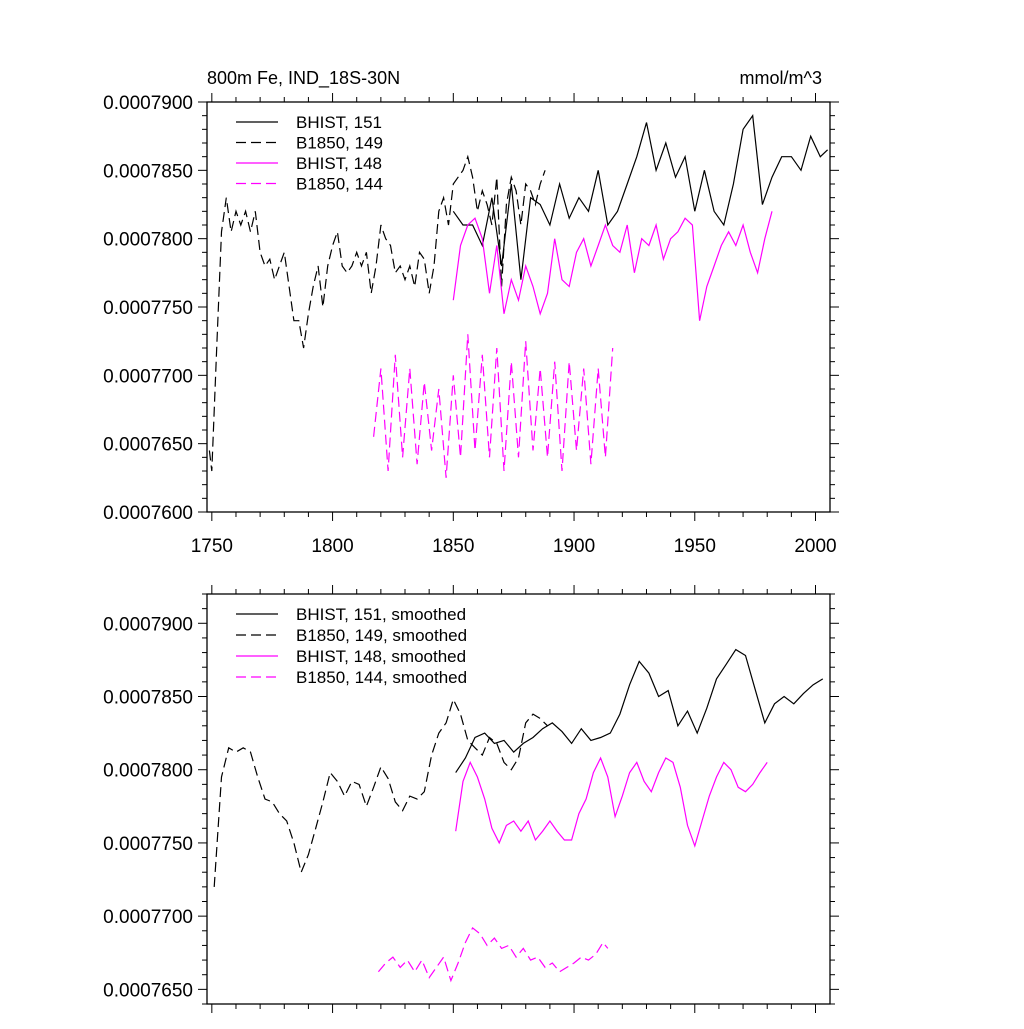 This screenshot has width=1024, height=1029. I want to click on legend-entry: BHIST, 148, so click(339, 163).